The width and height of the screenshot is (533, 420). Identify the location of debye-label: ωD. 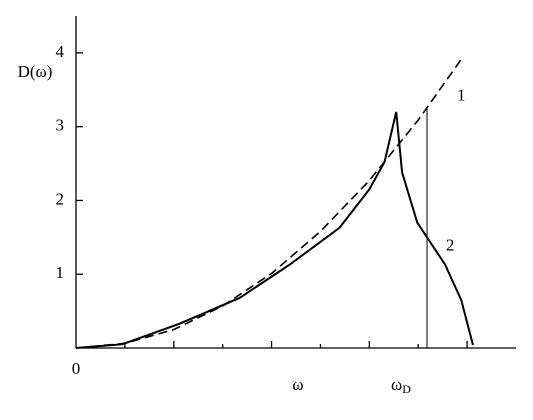
(401, 385).